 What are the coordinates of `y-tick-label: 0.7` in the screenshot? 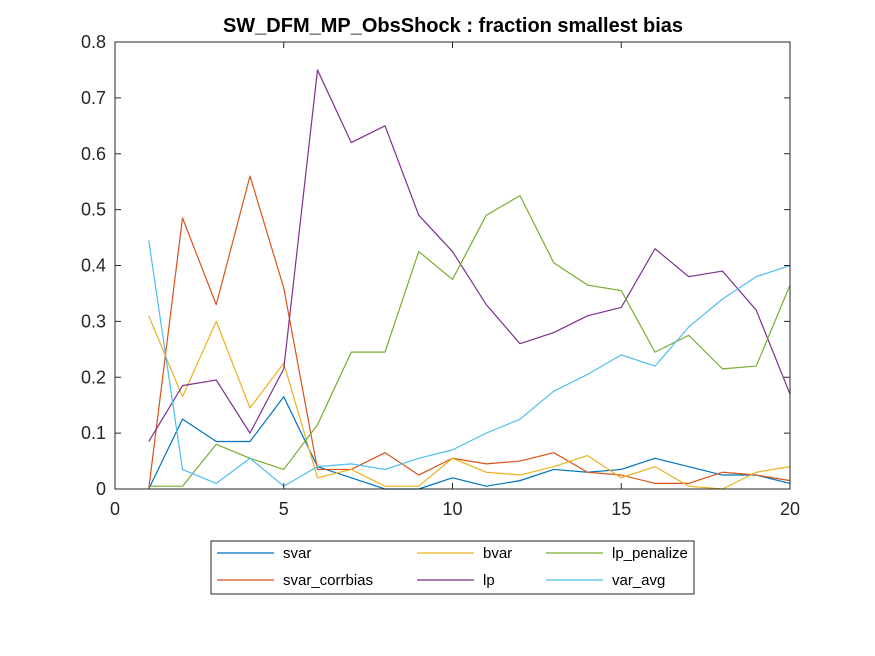 It's located at (93, 98).